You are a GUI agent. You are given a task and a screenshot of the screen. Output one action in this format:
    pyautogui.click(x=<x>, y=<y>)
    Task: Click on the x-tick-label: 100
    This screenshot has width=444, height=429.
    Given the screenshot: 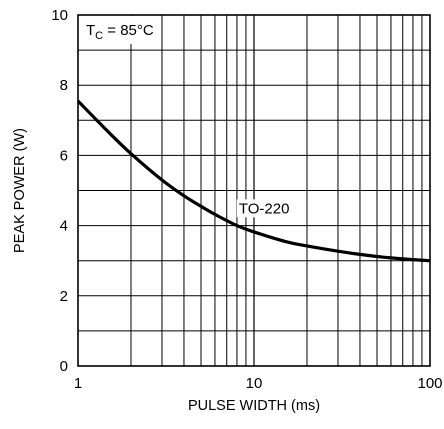 What is the action you would take?
    pyautogui.click(x=429, y=383)
    